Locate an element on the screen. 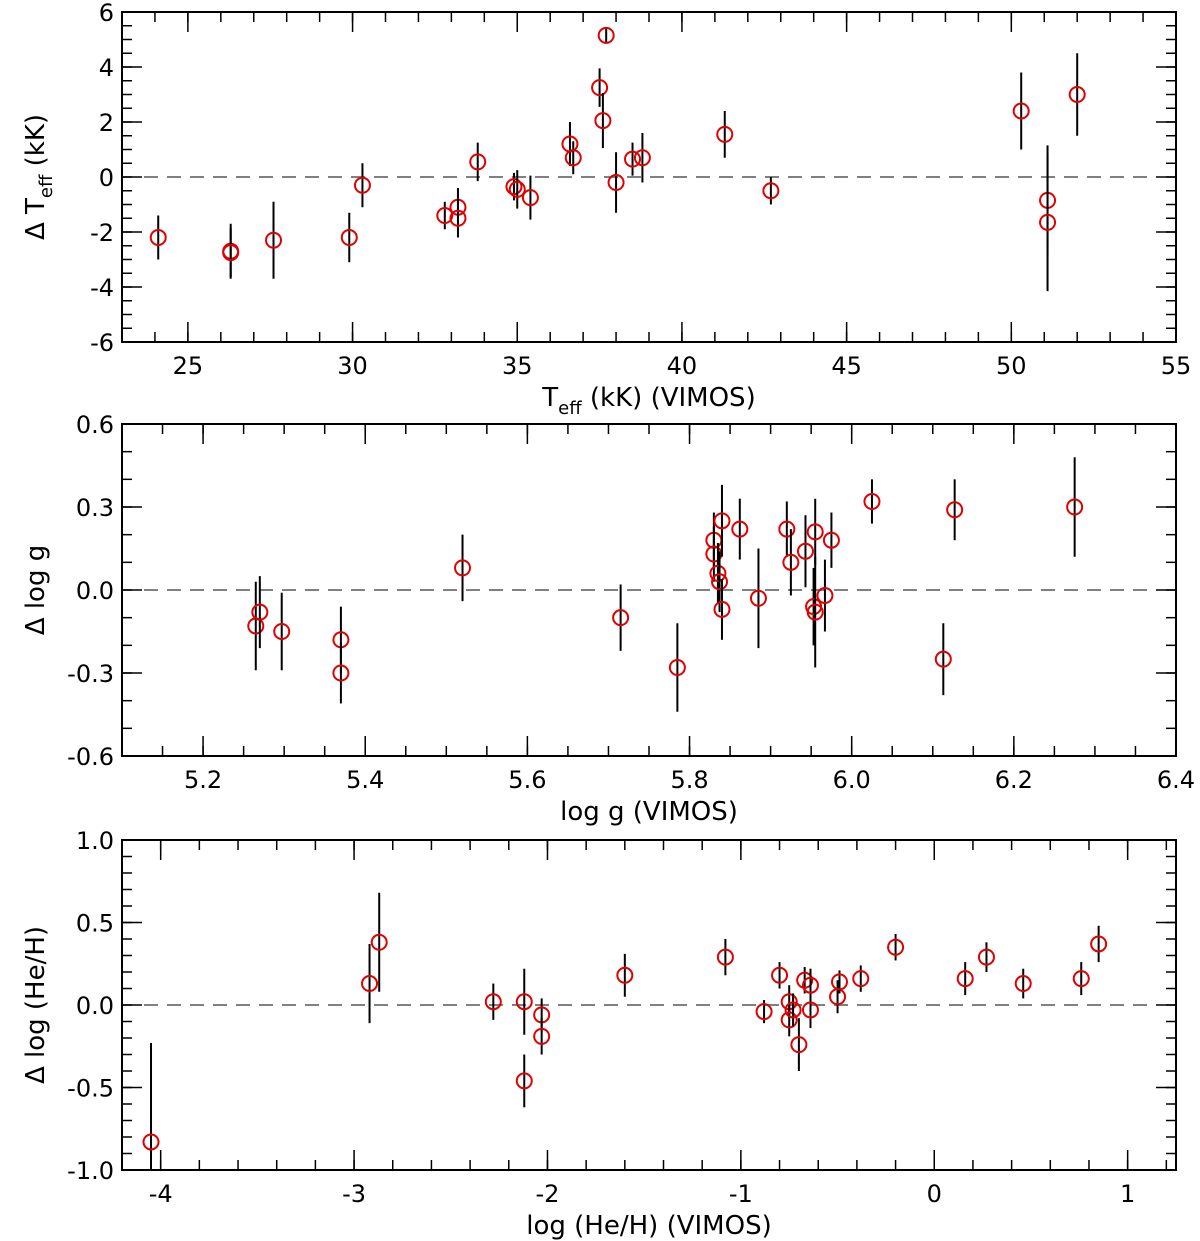  x-tick-label: 5.4 is located at coordinates (365, 780).